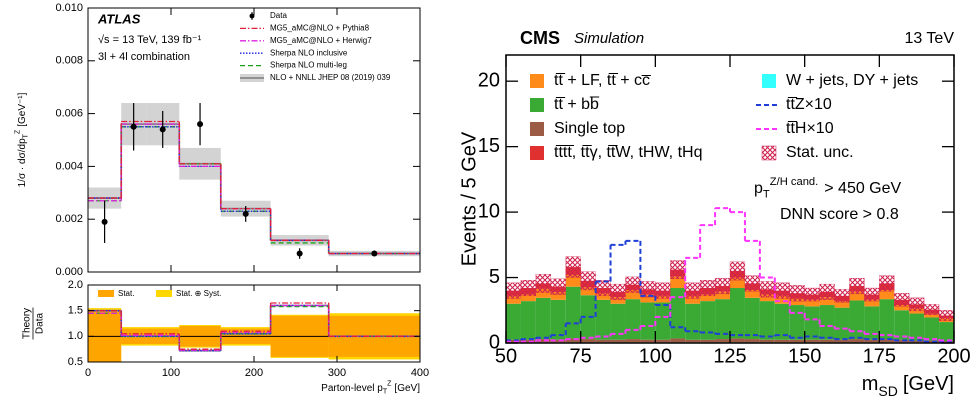  What do you see at coordinates (852, 80) in the screenshot?
I see `legend-label: W + jets, DY + jets` at bounding box center [852, 80].